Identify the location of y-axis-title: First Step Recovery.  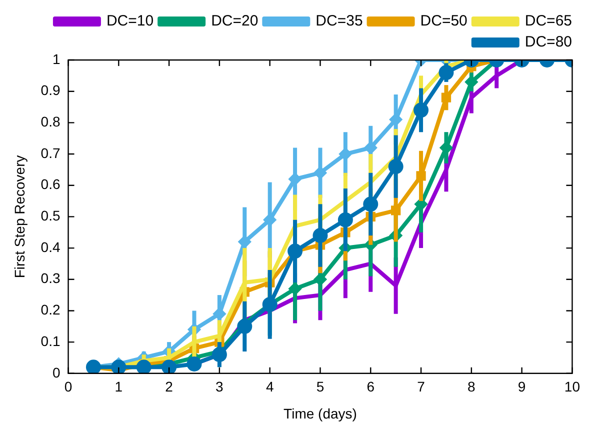
(19, 216).